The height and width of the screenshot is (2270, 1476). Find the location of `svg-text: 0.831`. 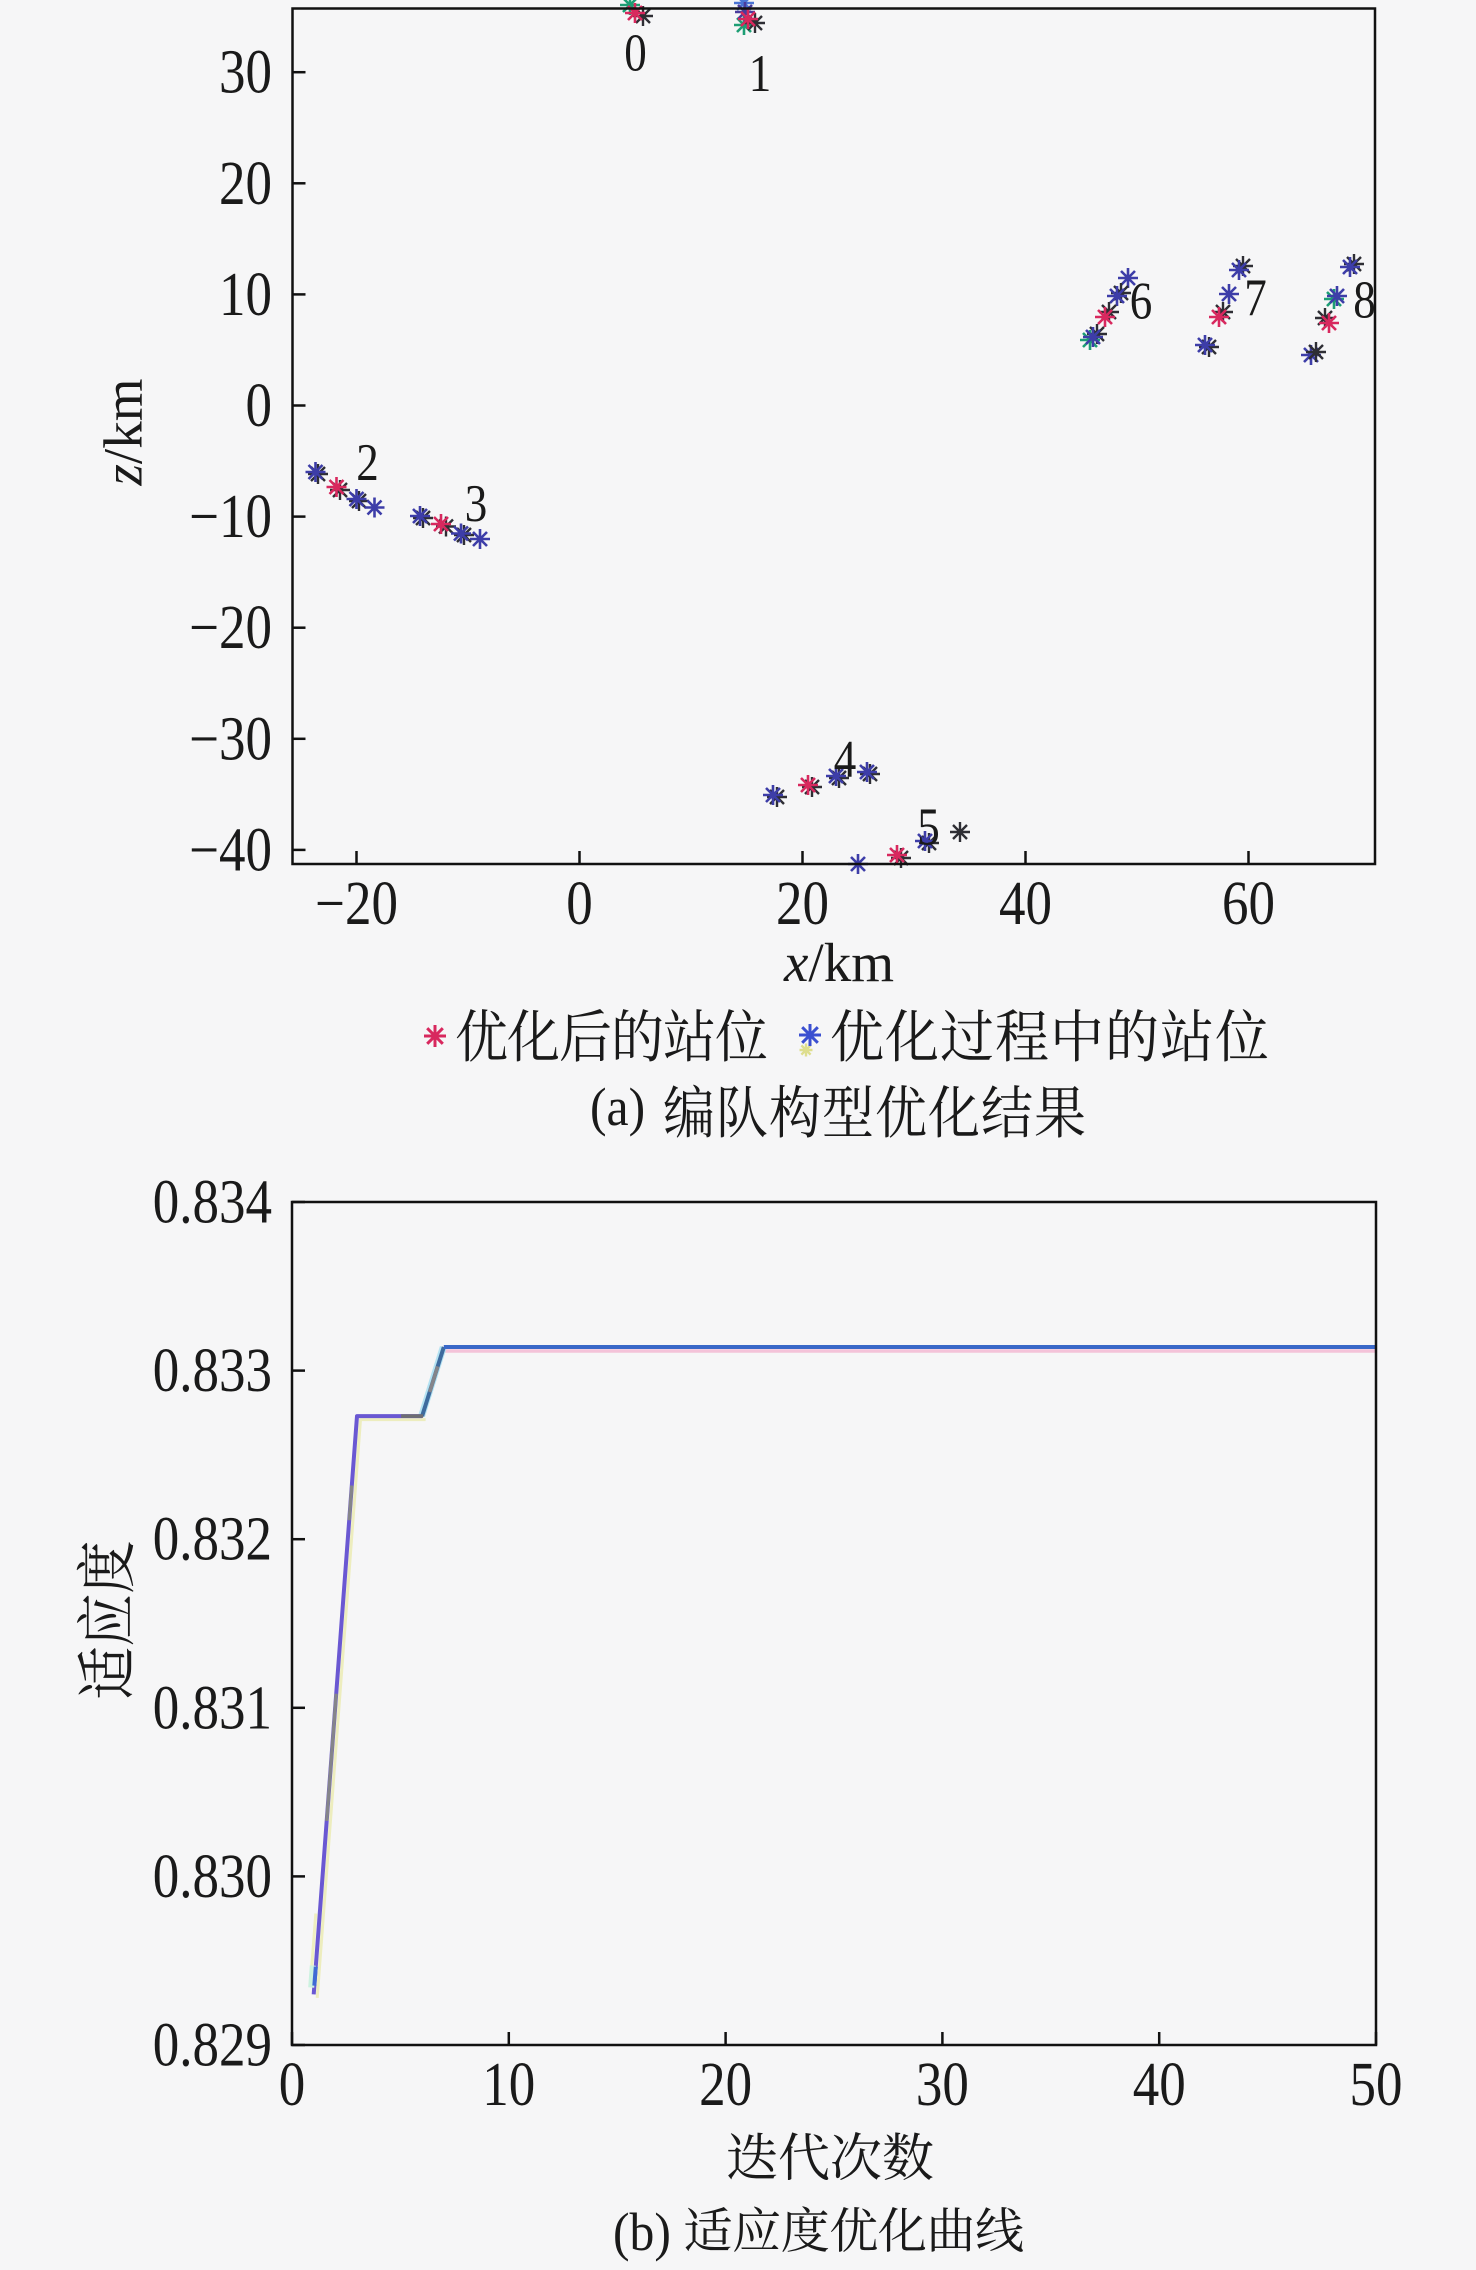

svg-text: 0.831 is located at coordinates (212, 1709).